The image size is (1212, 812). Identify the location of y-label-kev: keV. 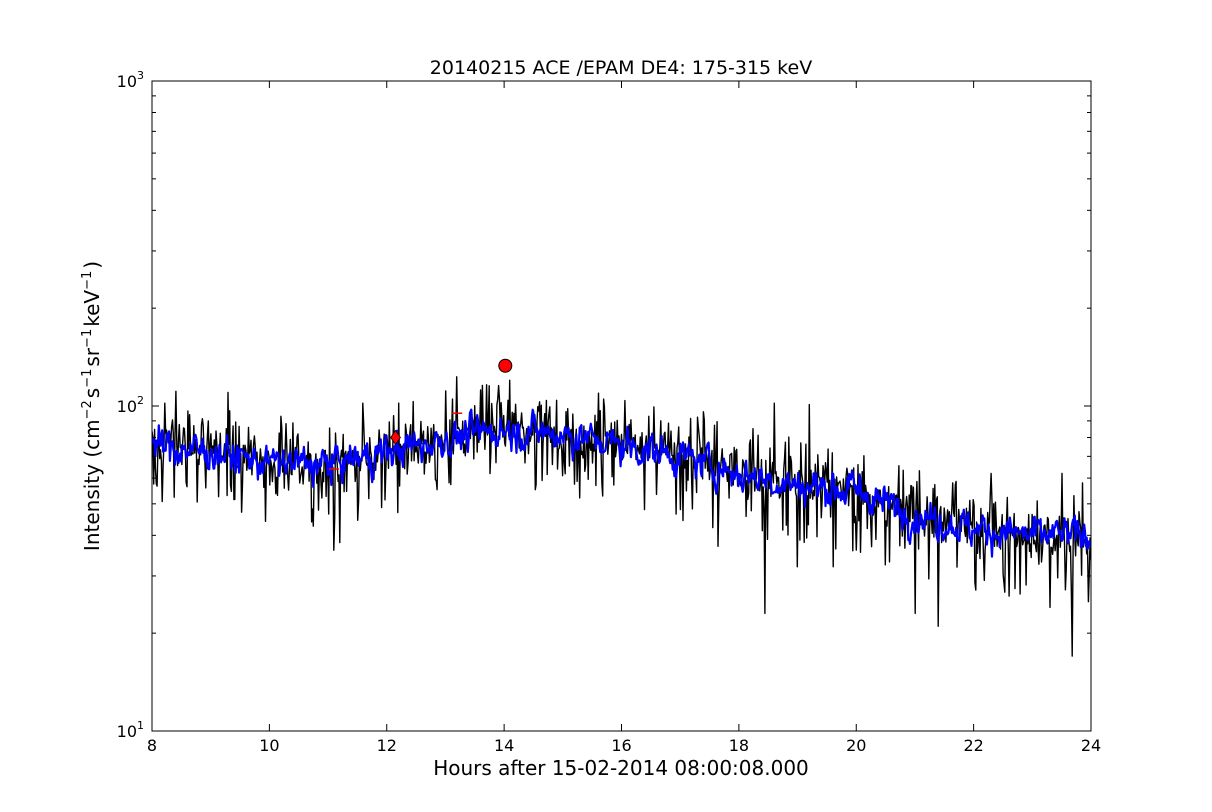
(92, 308).